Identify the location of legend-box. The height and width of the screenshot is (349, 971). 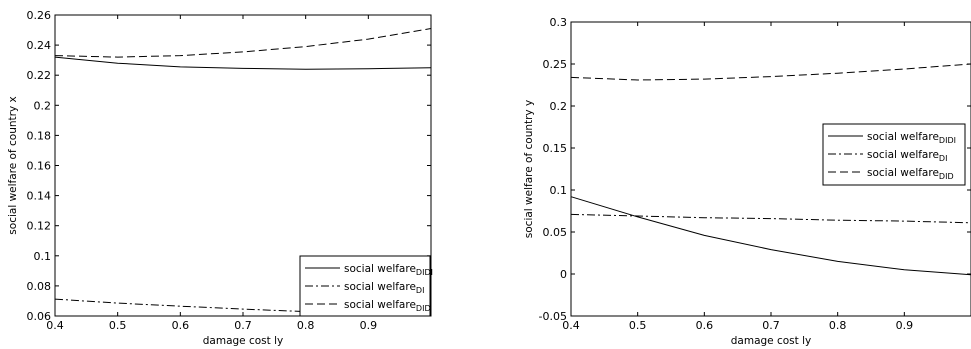
(365, 286).